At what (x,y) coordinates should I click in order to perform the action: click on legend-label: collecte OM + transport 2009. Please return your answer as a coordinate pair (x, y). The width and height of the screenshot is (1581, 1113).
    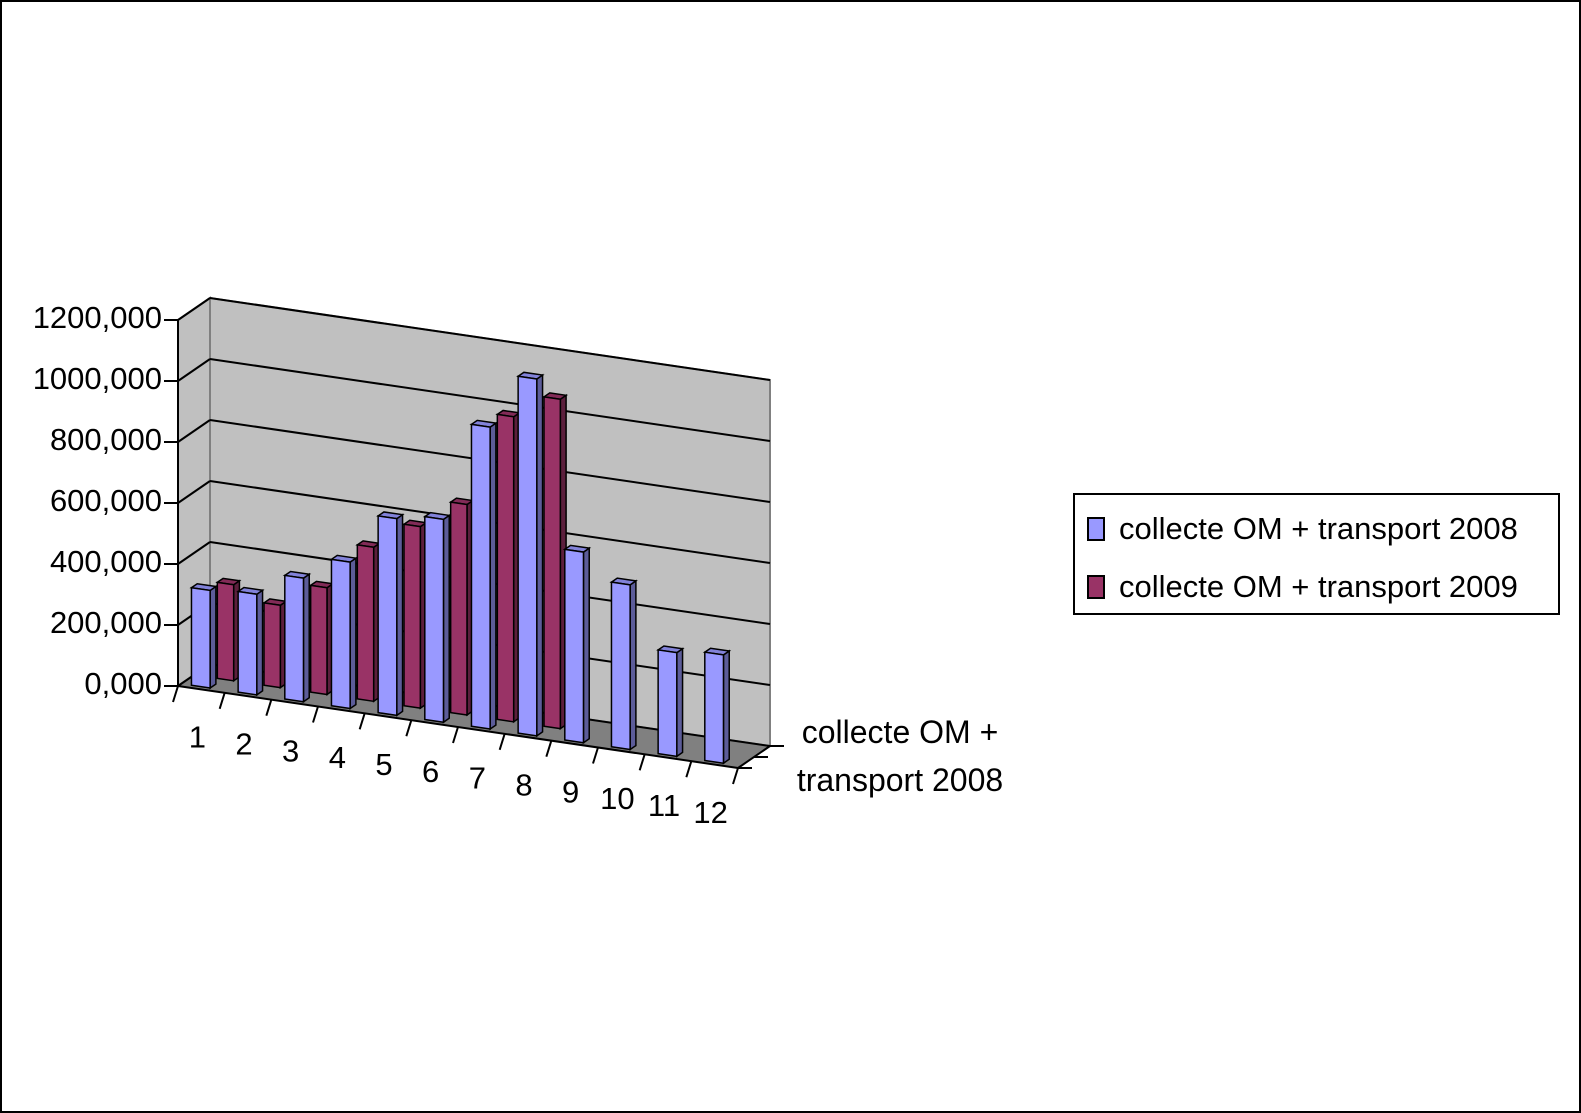
    Looking at the image, I should click on (1318, 586).